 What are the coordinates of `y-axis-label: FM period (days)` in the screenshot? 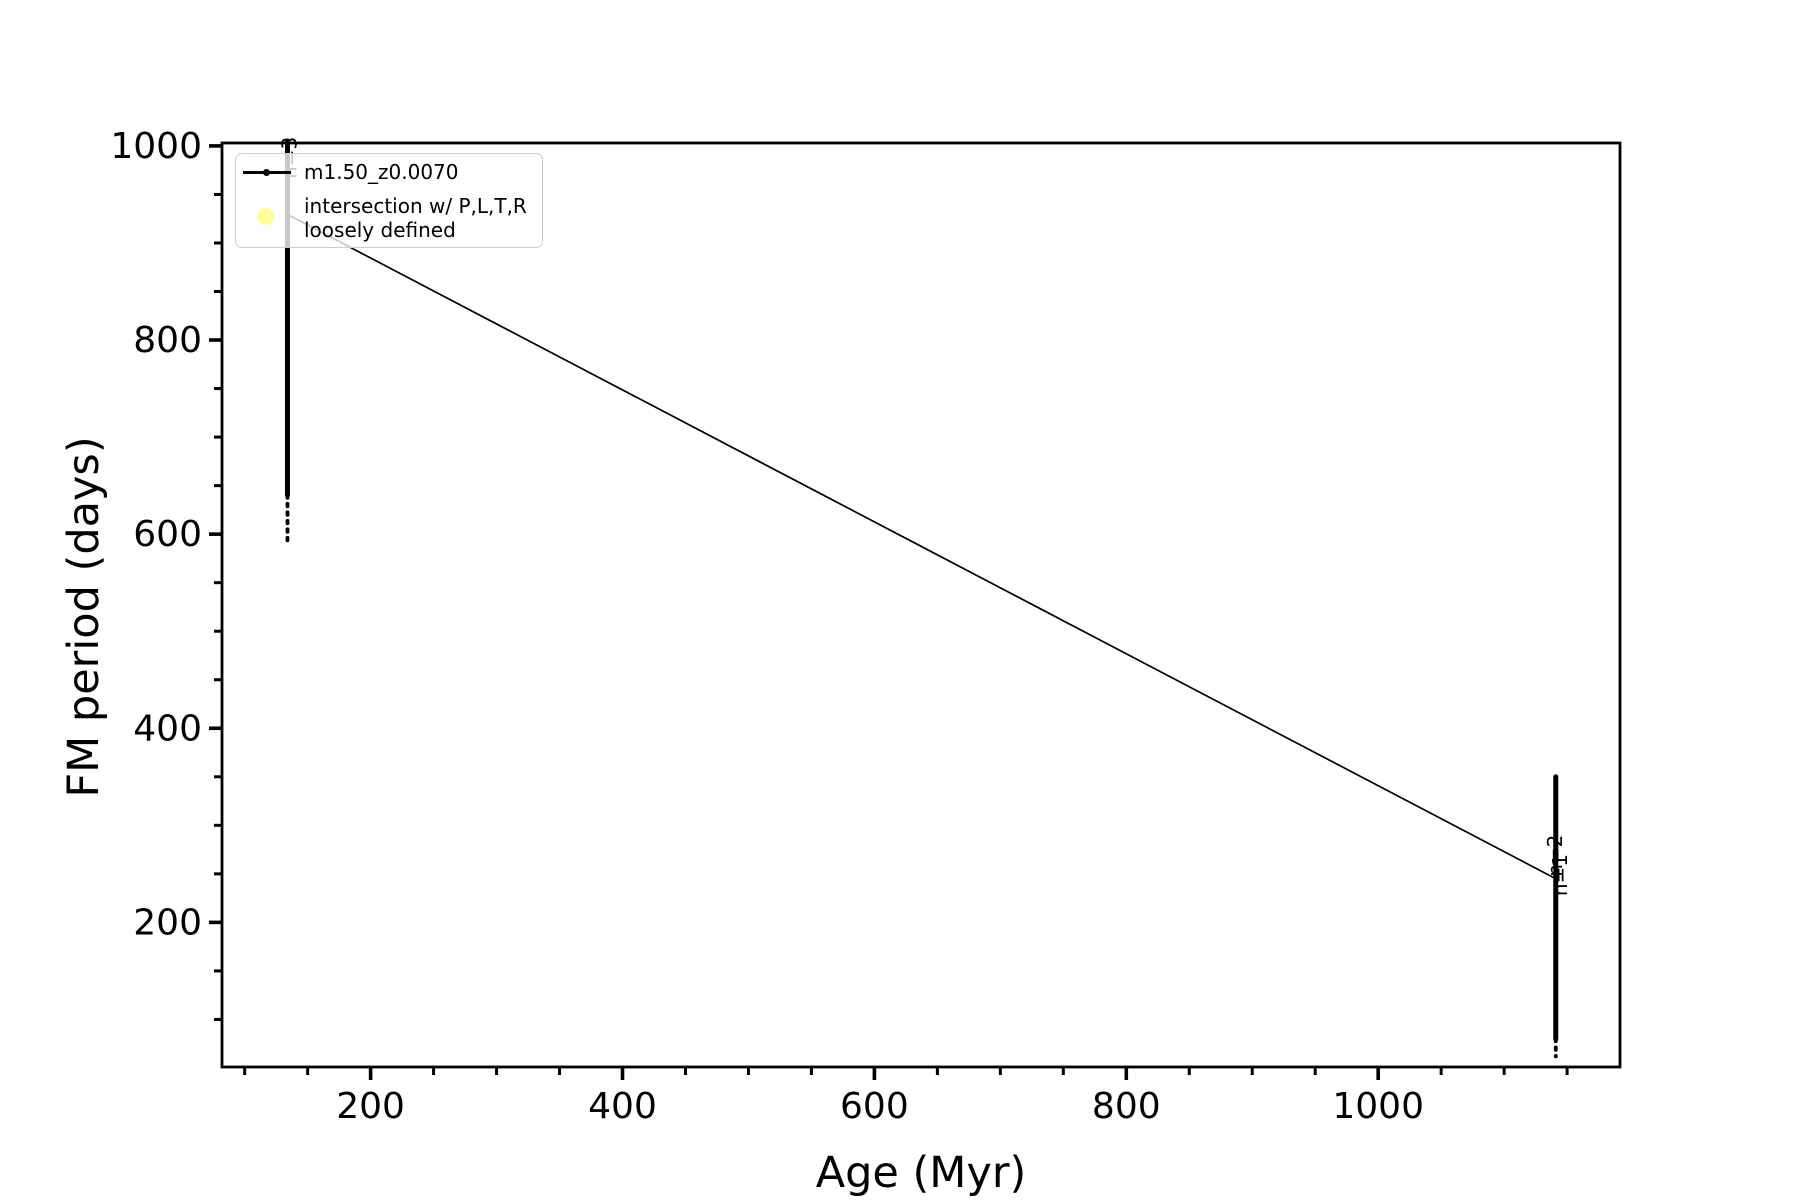 It's located at (84, 617).